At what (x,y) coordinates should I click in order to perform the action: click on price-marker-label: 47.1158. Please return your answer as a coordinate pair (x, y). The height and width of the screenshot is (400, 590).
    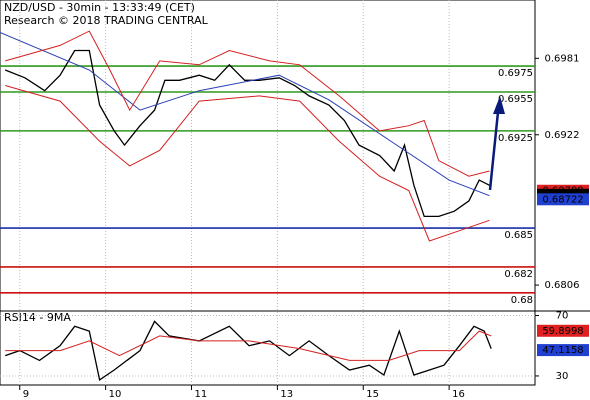
    Looking at the image, I should click on (562, 350).